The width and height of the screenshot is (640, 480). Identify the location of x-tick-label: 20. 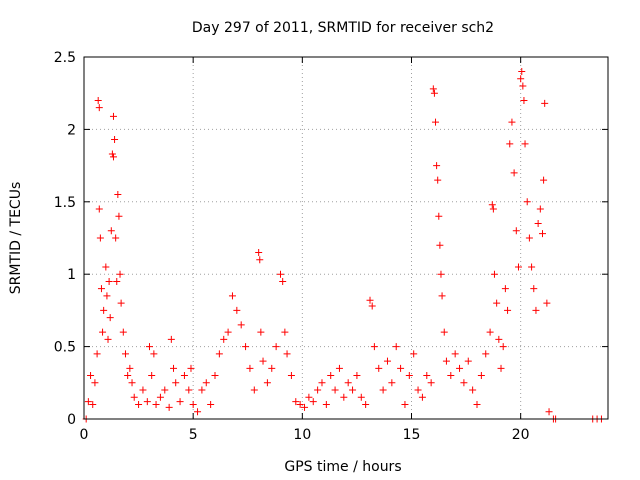
(521, 435).